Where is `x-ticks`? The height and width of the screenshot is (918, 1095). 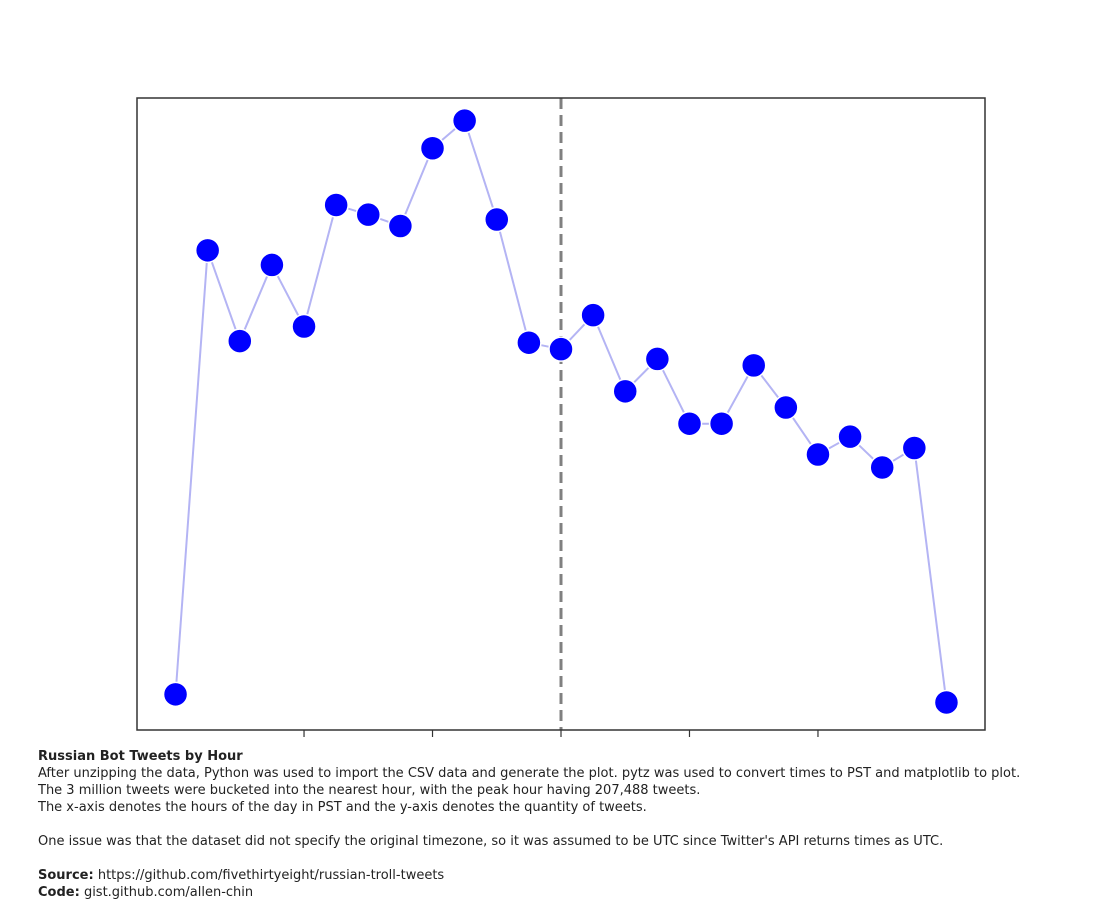 x-ticks is located at coordinates (561, 733).